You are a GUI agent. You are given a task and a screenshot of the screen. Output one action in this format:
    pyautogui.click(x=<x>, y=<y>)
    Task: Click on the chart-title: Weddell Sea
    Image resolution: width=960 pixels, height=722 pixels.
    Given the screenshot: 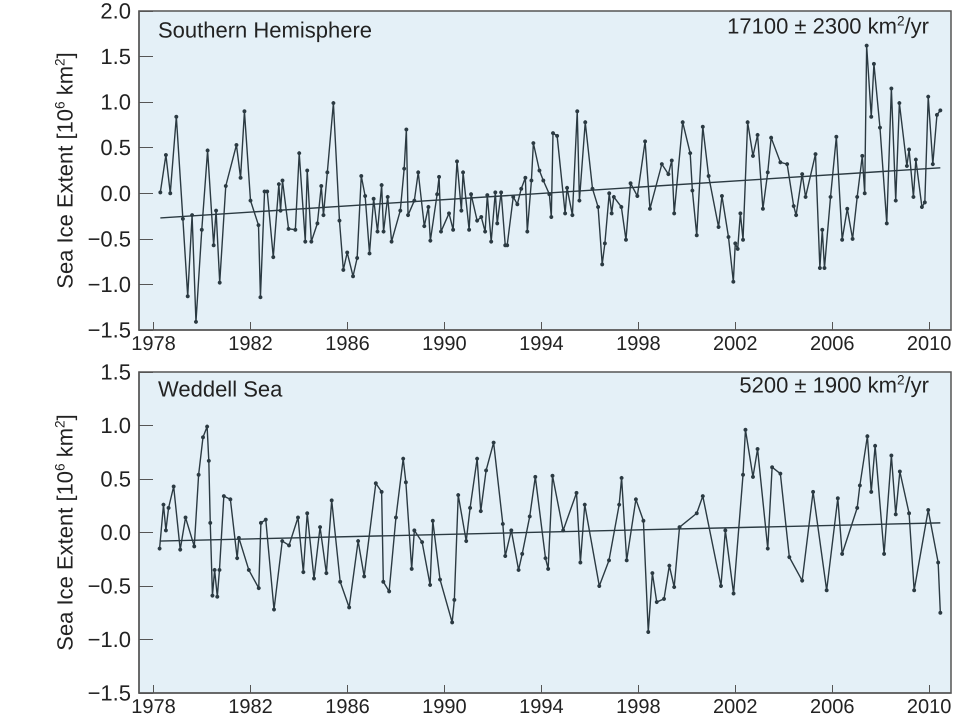 What is the action you would take?
    pyautogui.click(x=221, y=389)
    